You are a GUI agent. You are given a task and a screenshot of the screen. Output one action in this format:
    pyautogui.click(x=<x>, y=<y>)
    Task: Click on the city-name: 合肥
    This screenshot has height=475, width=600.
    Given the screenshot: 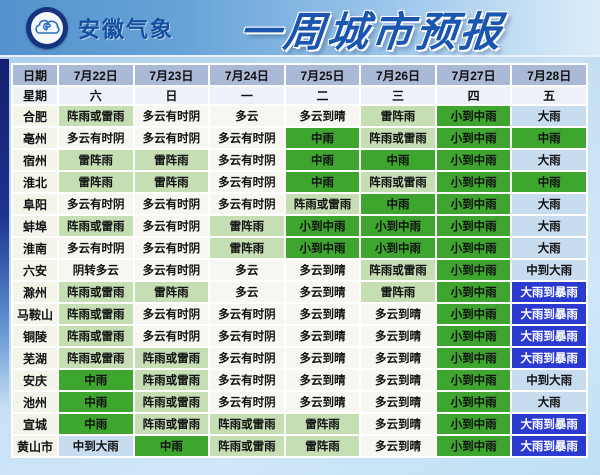 What is the action you would take?
    pyautogui.click(x=35, y=116)
    